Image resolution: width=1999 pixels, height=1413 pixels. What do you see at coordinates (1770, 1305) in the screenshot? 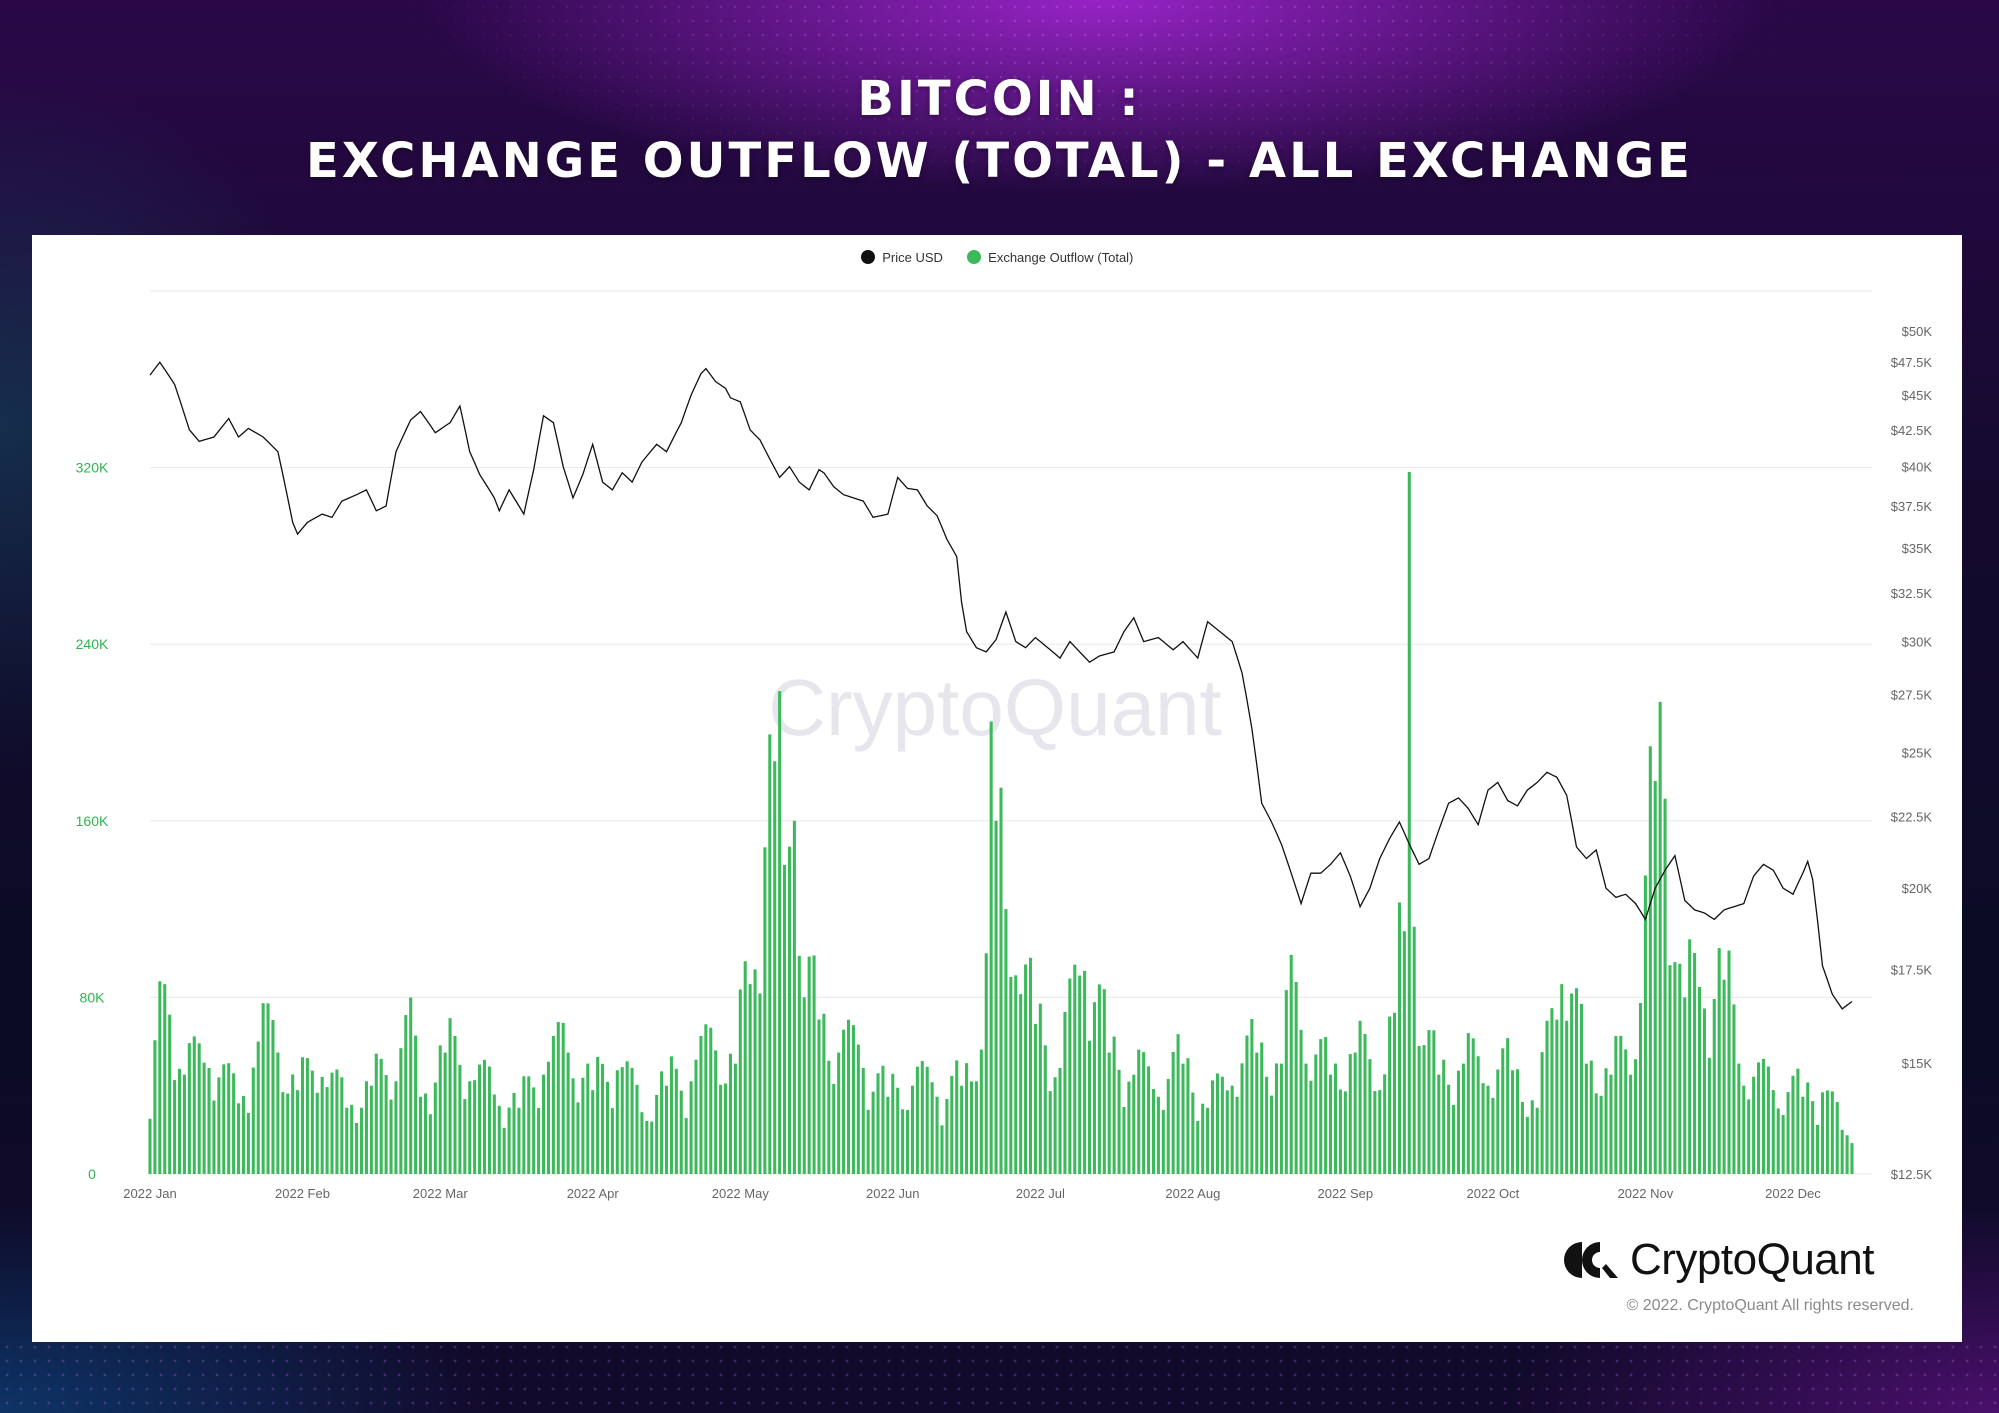
I see `copyright-text: © 2022. CryptoQuant All rights reserved.` at bounding box center [1770, 1305].